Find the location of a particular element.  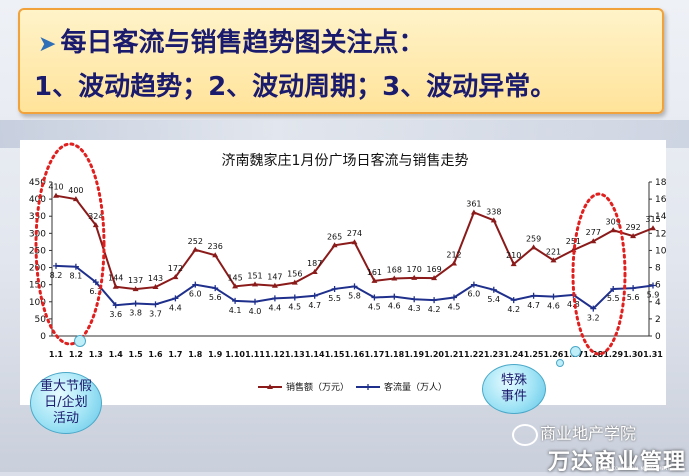

x-tick-label: 1.3 is located at coordinates (96, 354).